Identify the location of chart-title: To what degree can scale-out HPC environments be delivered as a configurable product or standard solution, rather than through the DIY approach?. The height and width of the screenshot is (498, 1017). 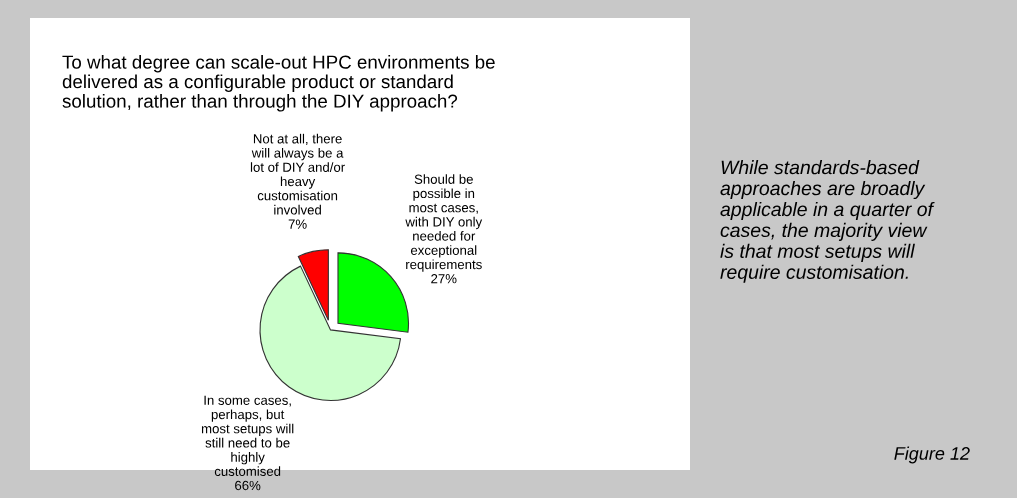
(278, 83).